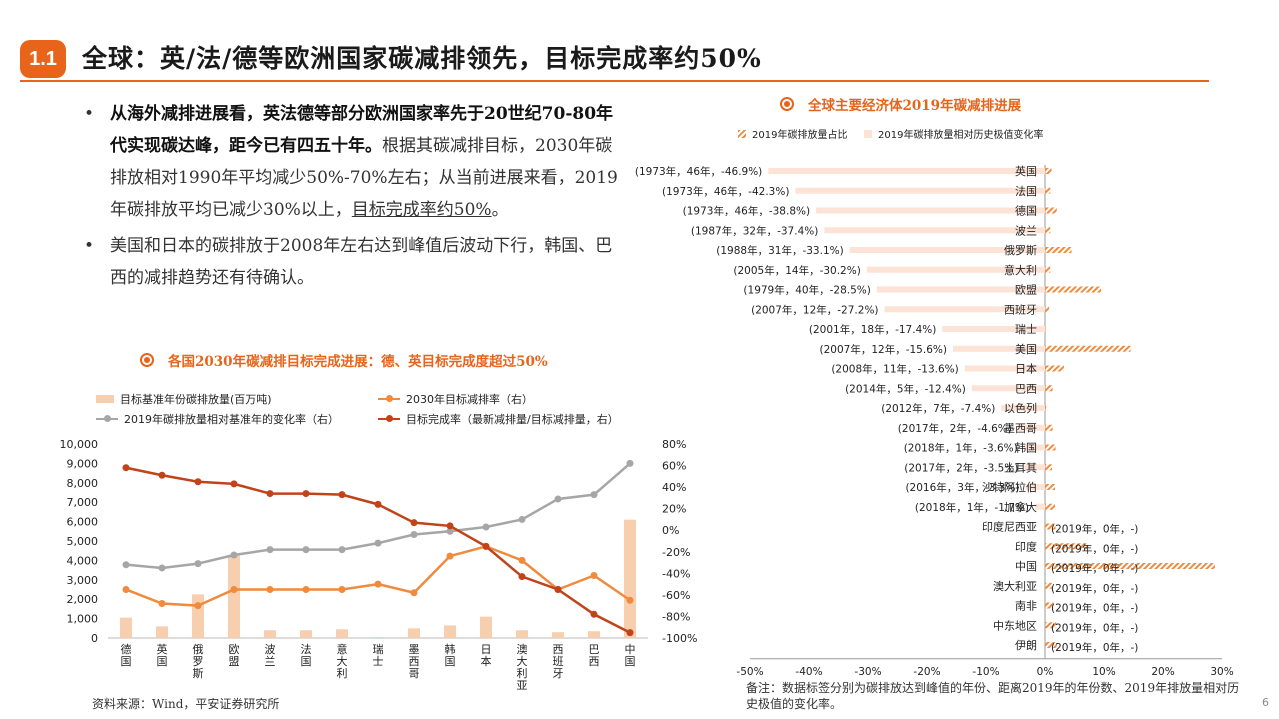 The width and height of the screenshot is (1279, 719). Describe the element at coordinates (725, 191) in the screenshot. I see `data-label: (1973年，46年，-42.3%)` at that location.